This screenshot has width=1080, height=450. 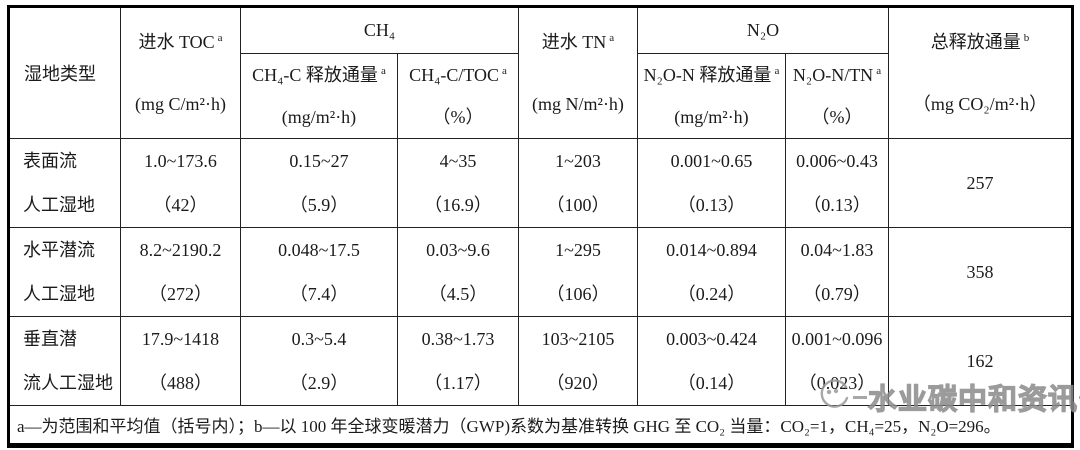 What do you see at coordinates (458, 272) in the screenshot?
I see `ch4-ratio-cell: 0.03~9.6 （4.5）` at bounding box center [458, 272].